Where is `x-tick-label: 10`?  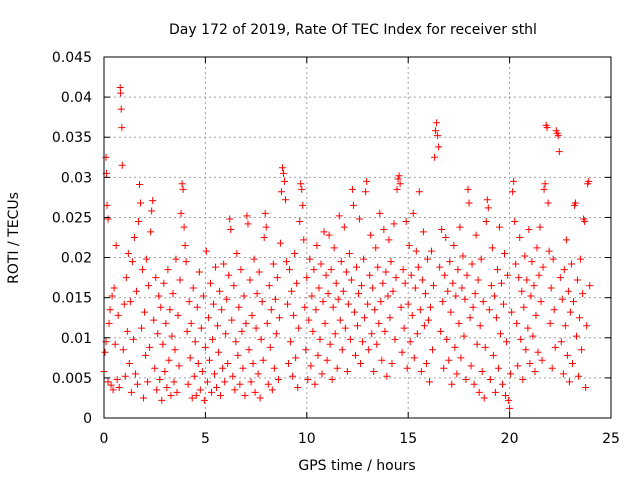 x-tick-label: 10 is located at coordinates (307, 439).